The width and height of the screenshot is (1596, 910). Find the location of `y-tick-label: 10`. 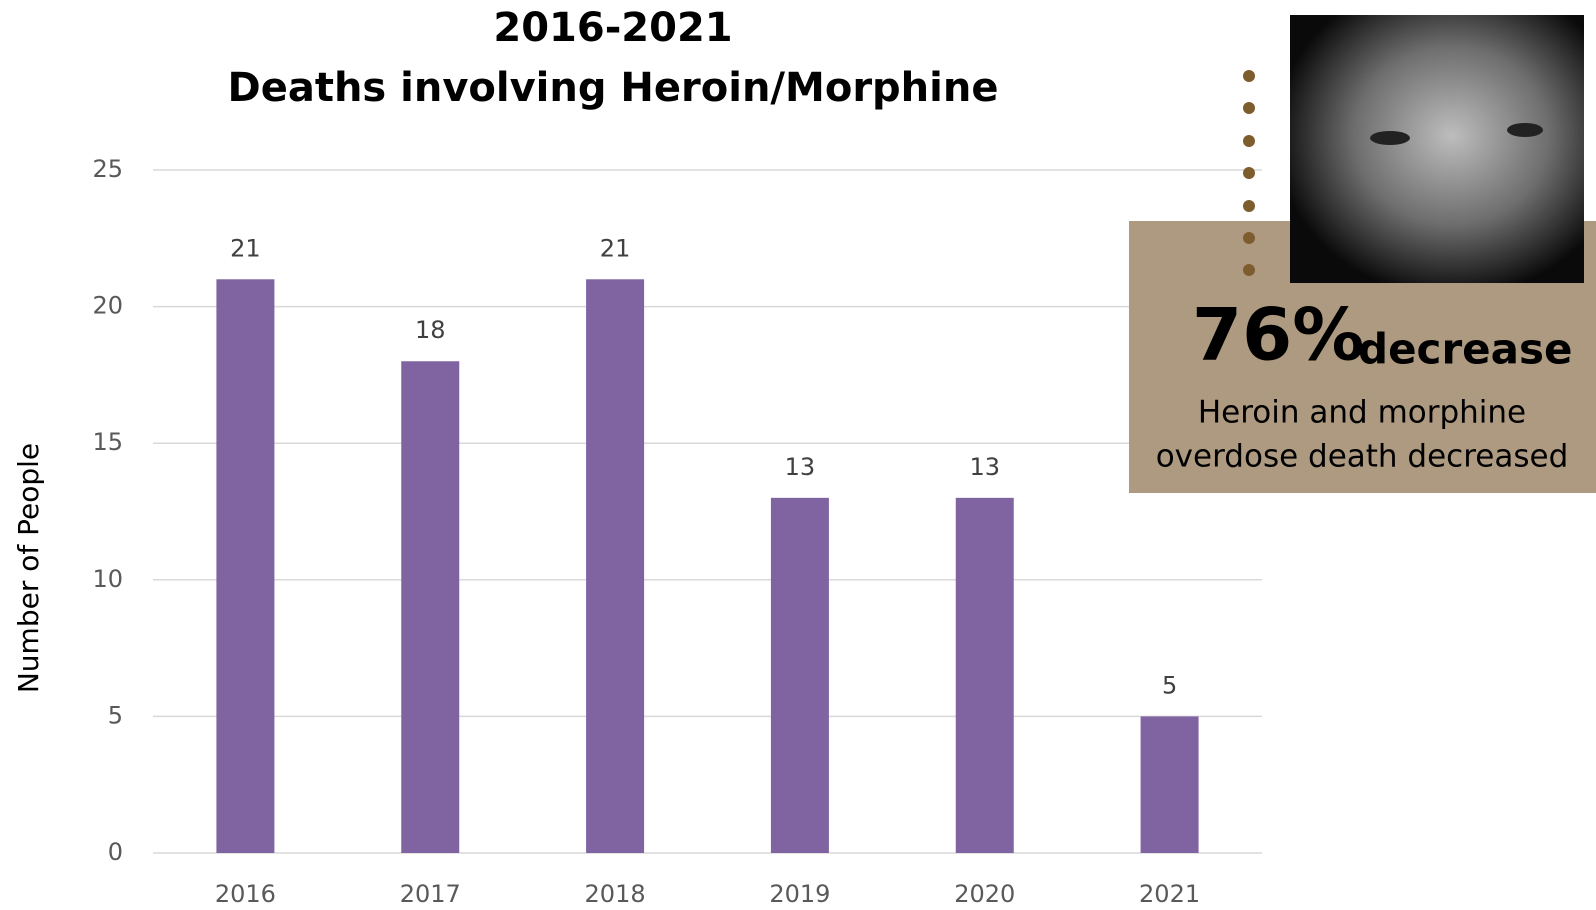

y-tick-label: 10 is located at coordinates (107, 579).